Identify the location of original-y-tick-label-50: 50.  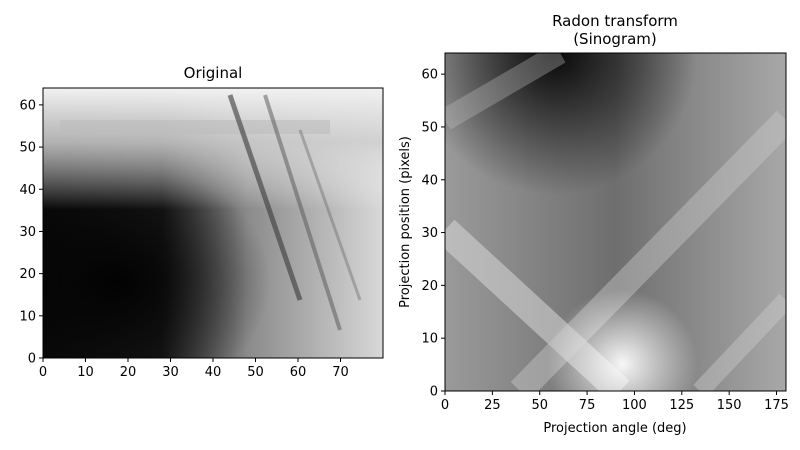
(27, 148).